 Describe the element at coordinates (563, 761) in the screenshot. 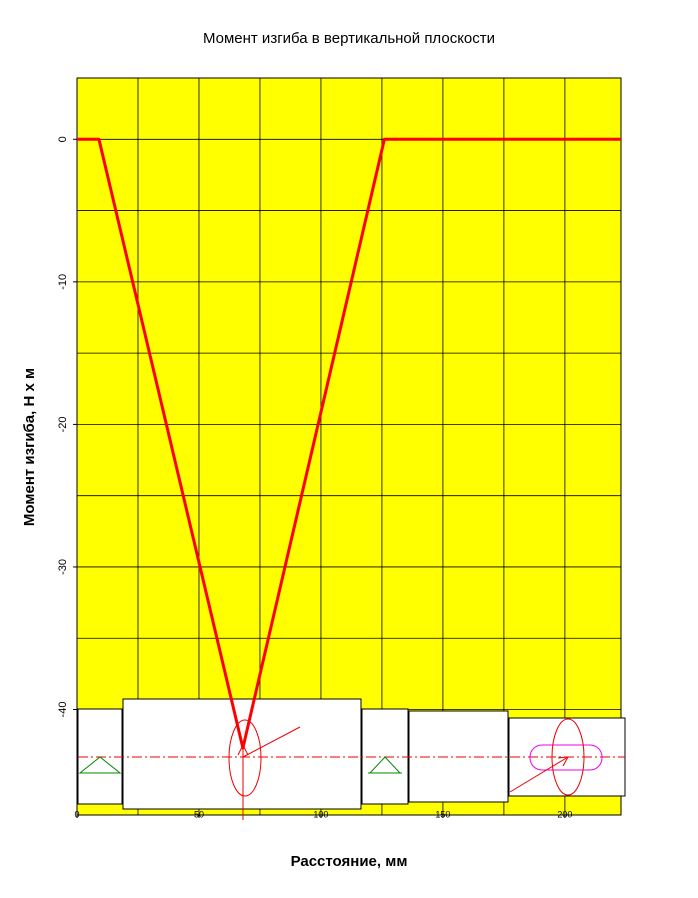

I see `arrow-head` at that location.